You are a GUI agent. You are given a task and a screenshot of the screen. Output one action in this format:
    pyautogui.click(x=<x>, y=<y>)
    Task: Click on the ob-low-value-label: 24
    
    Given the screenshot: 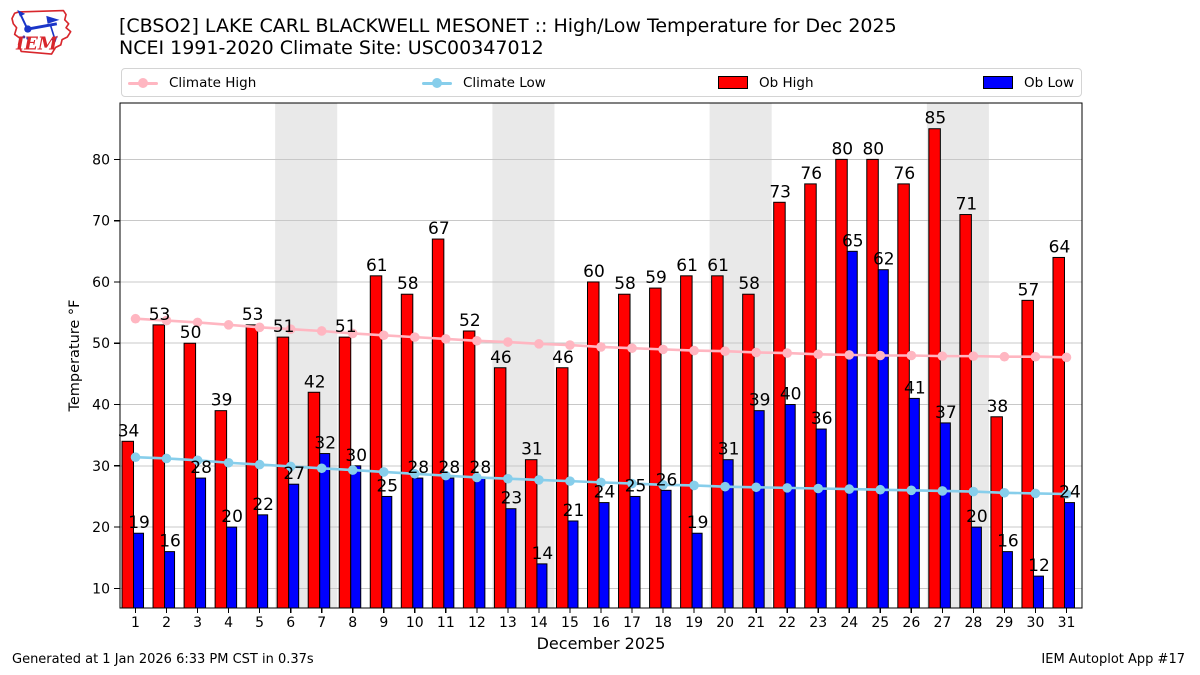 What is the action you would take?
    pyautogui.click(x=1070, y=493)
    